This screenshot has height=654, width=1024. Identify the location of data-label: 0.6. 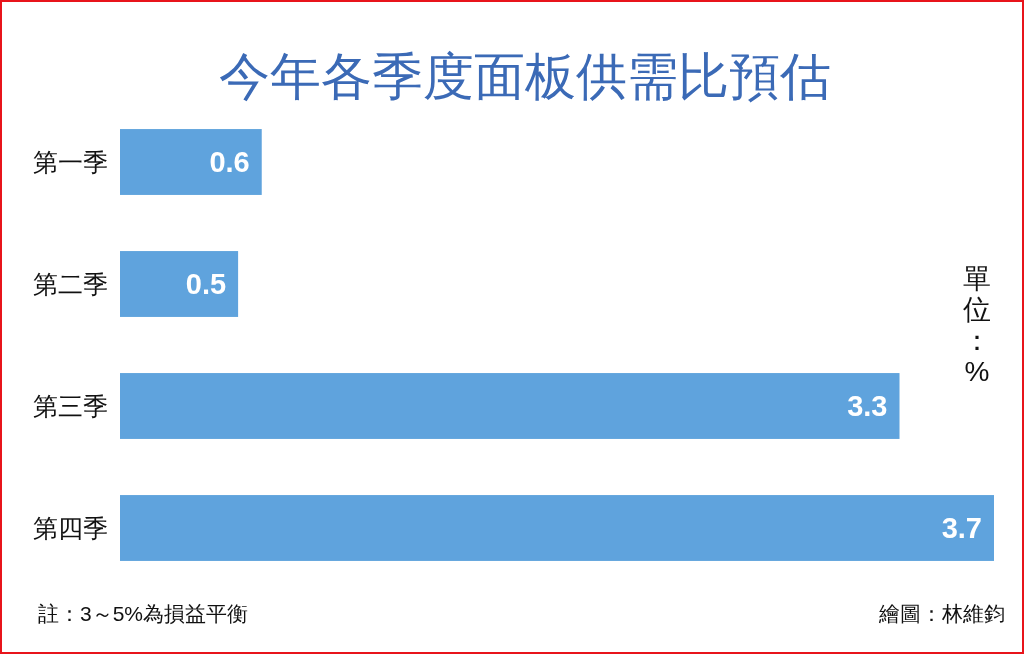
(229, 162).